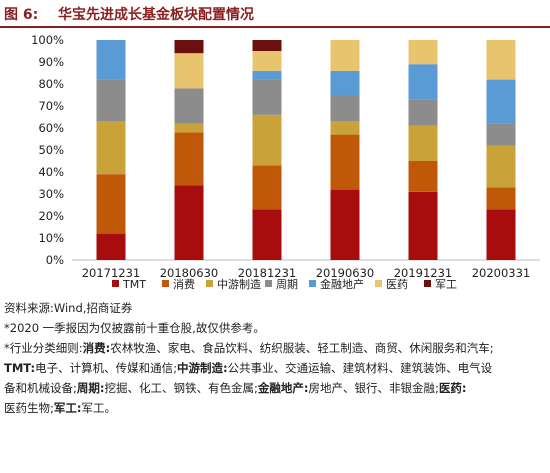  What do you see at coordinates (287, 284) in the screenshot?
I see `legend-label: 周期` at bounding box center [287, 284].